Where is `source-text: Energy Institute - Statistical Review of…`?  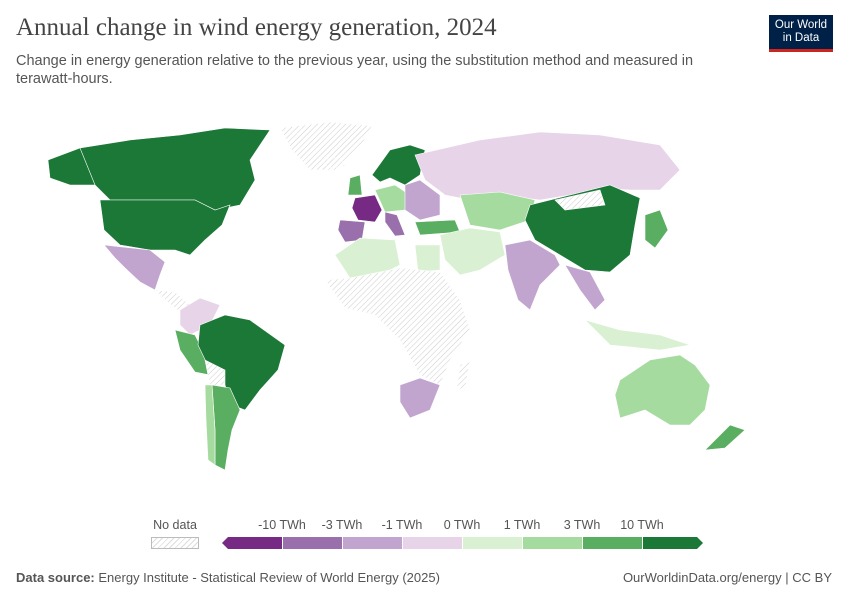
source-text: Energy Institute - Statistical Review of… is located at coordinates (269, 577).